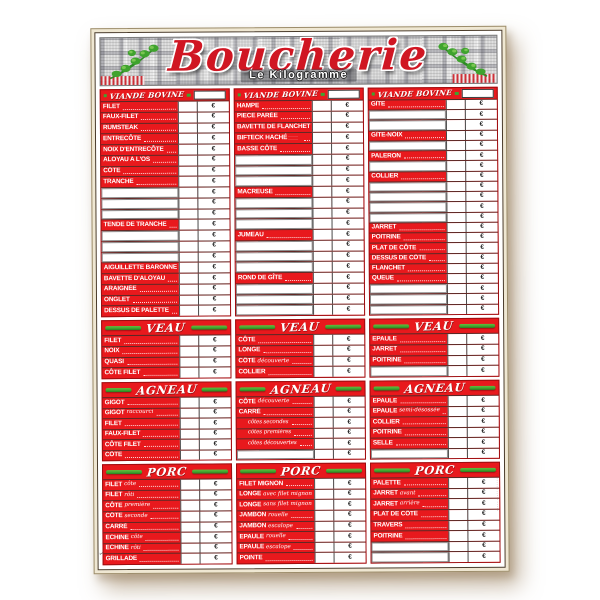 The image size is (600, 600). What do you see at coordinates (141, 495) in the screenshot?
I see `cut-label: FILET rôti` at bounding box center [141, 495].